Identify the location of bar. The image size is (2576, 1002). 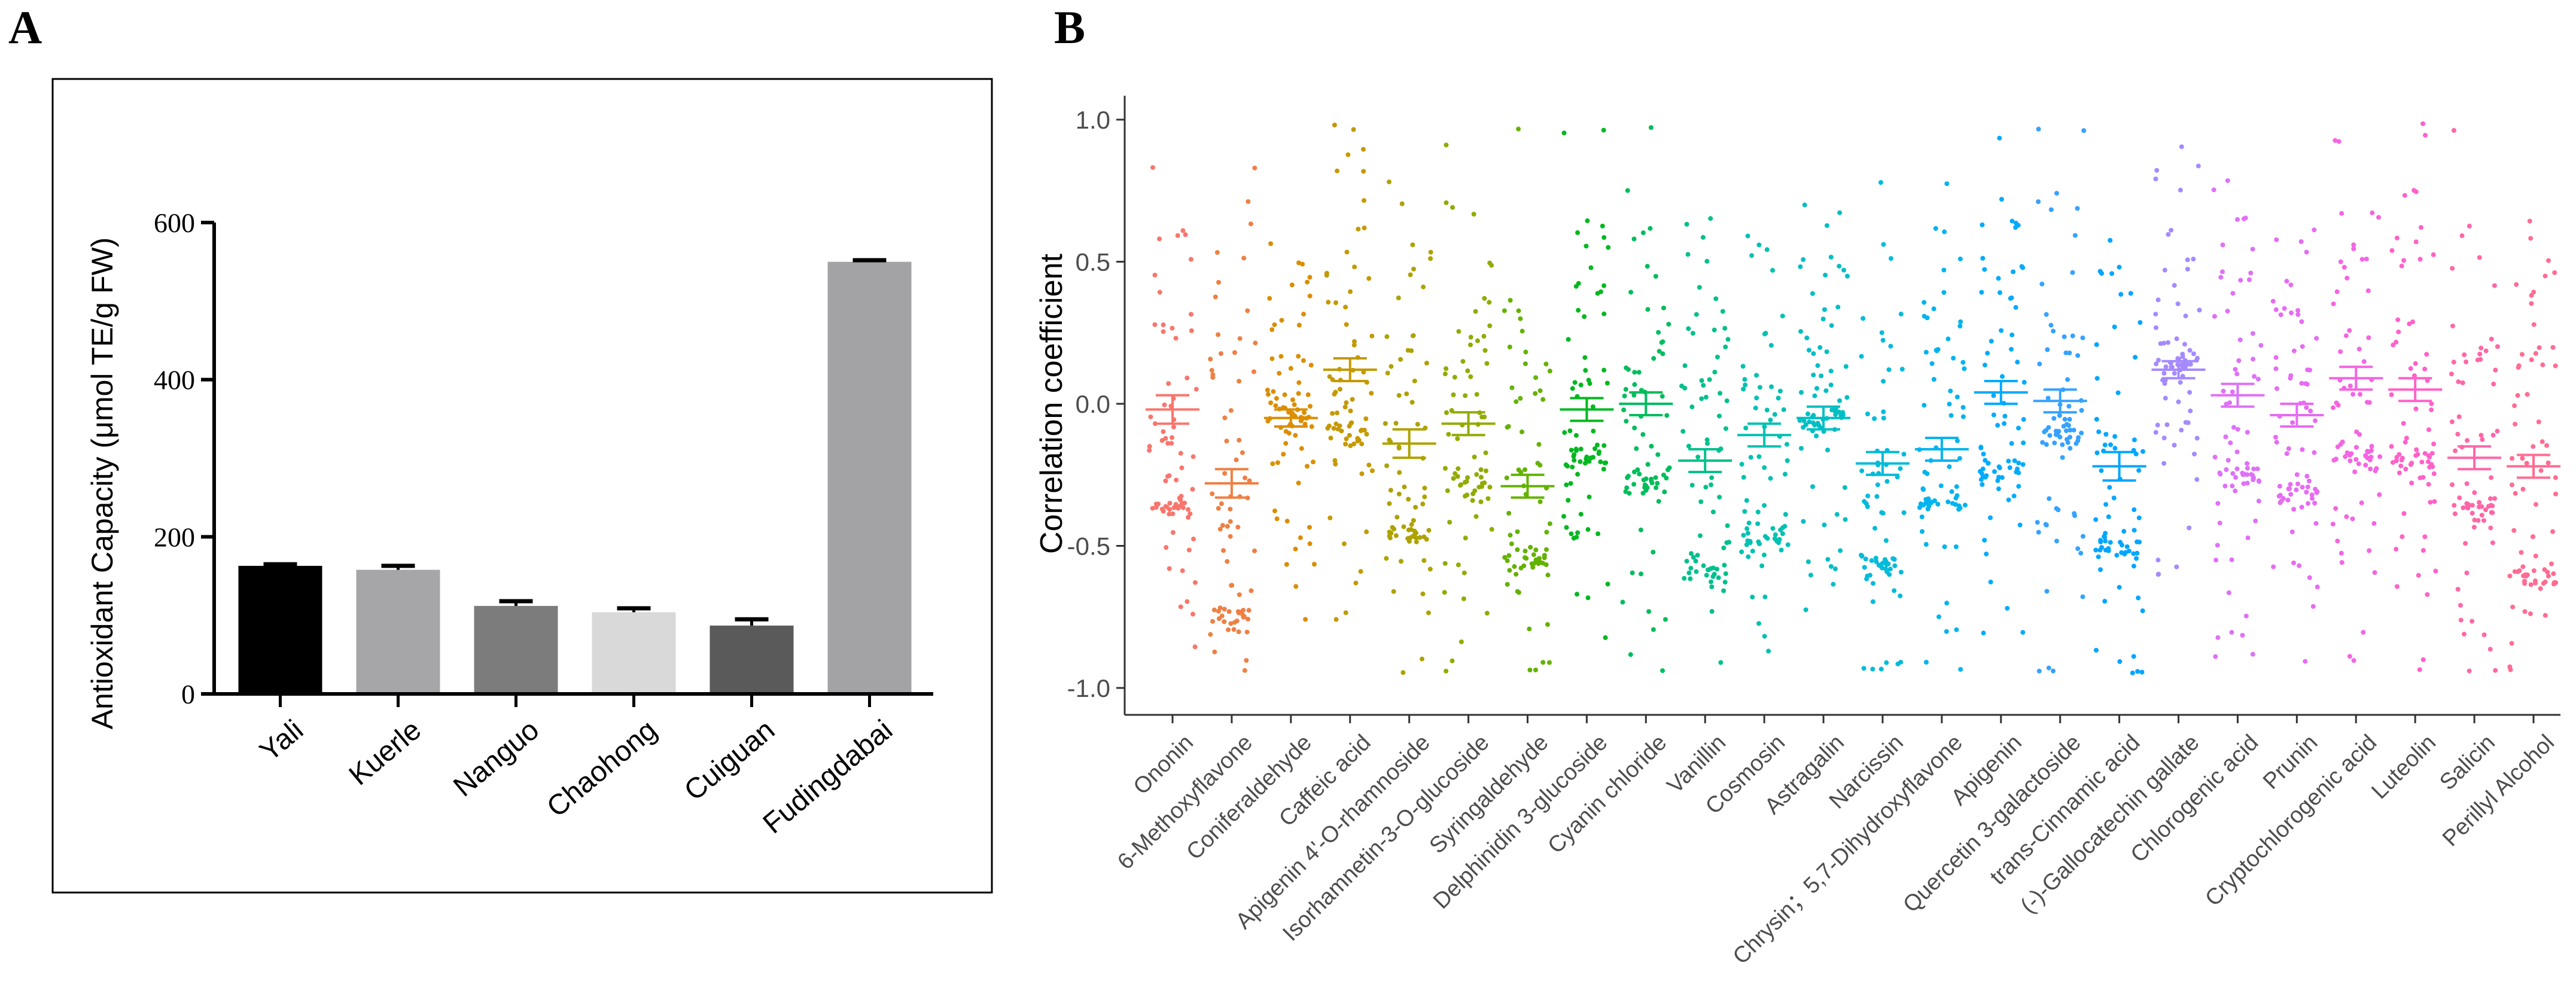
(634, 653).